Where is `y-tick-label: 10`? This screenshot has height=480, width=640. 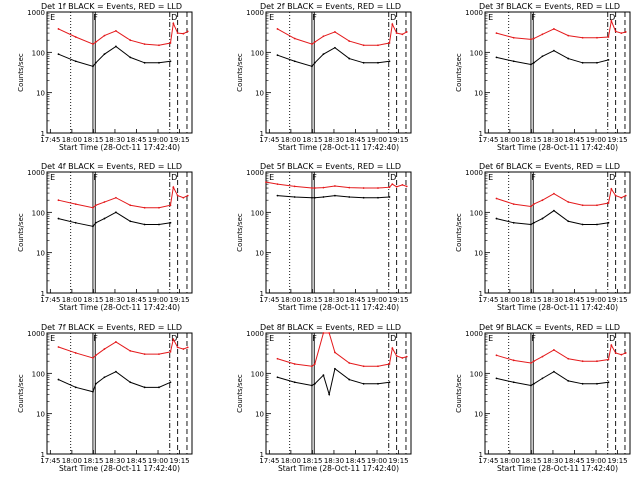
y-tick-label: 10 is located at coordinates (259, 415).